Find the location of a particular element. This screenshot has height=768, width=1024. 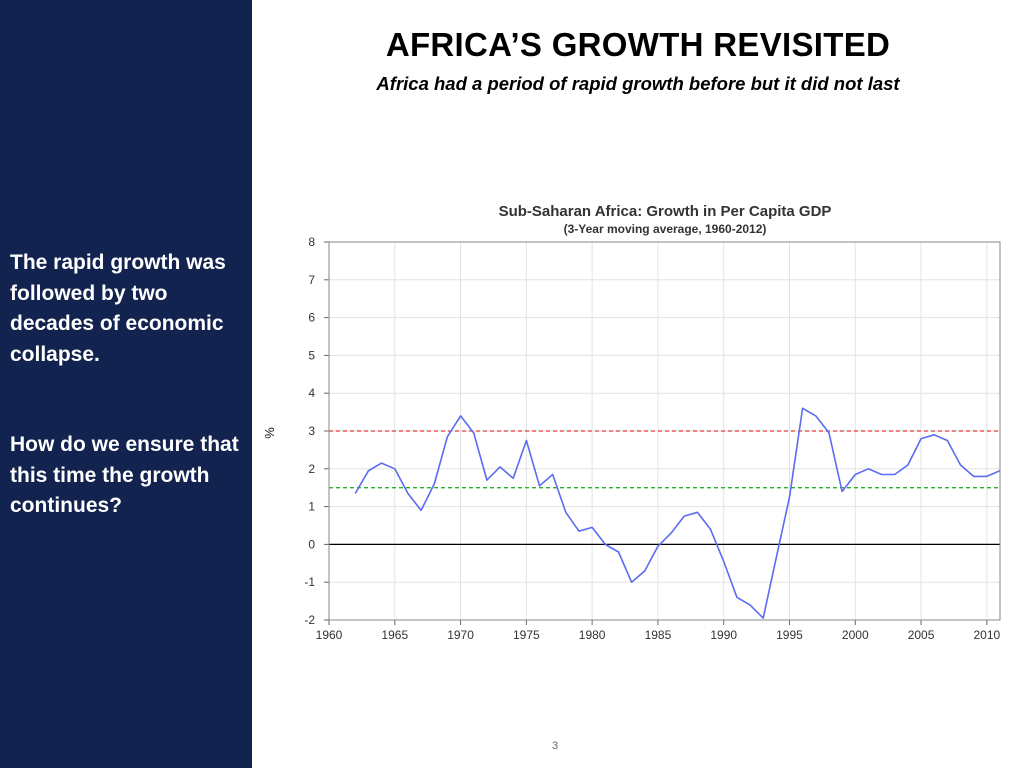

y-tick-label: 2 is located at coordinates (311, 469).